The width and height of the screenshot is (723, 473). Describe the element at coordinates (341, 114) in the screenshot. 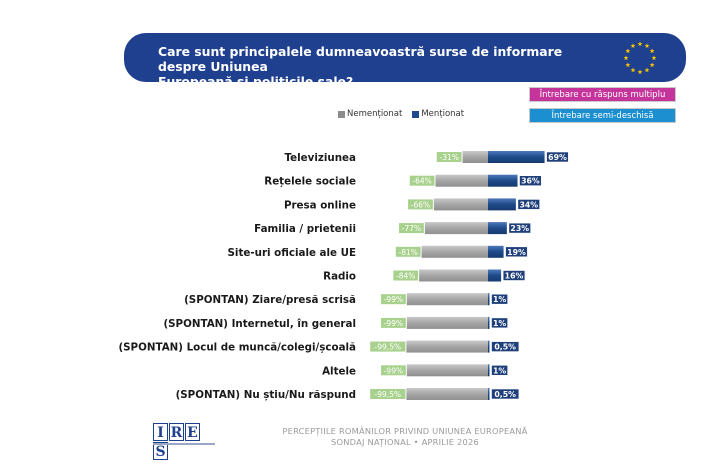

I see `legend-swatch-not-mentioned` at that location.